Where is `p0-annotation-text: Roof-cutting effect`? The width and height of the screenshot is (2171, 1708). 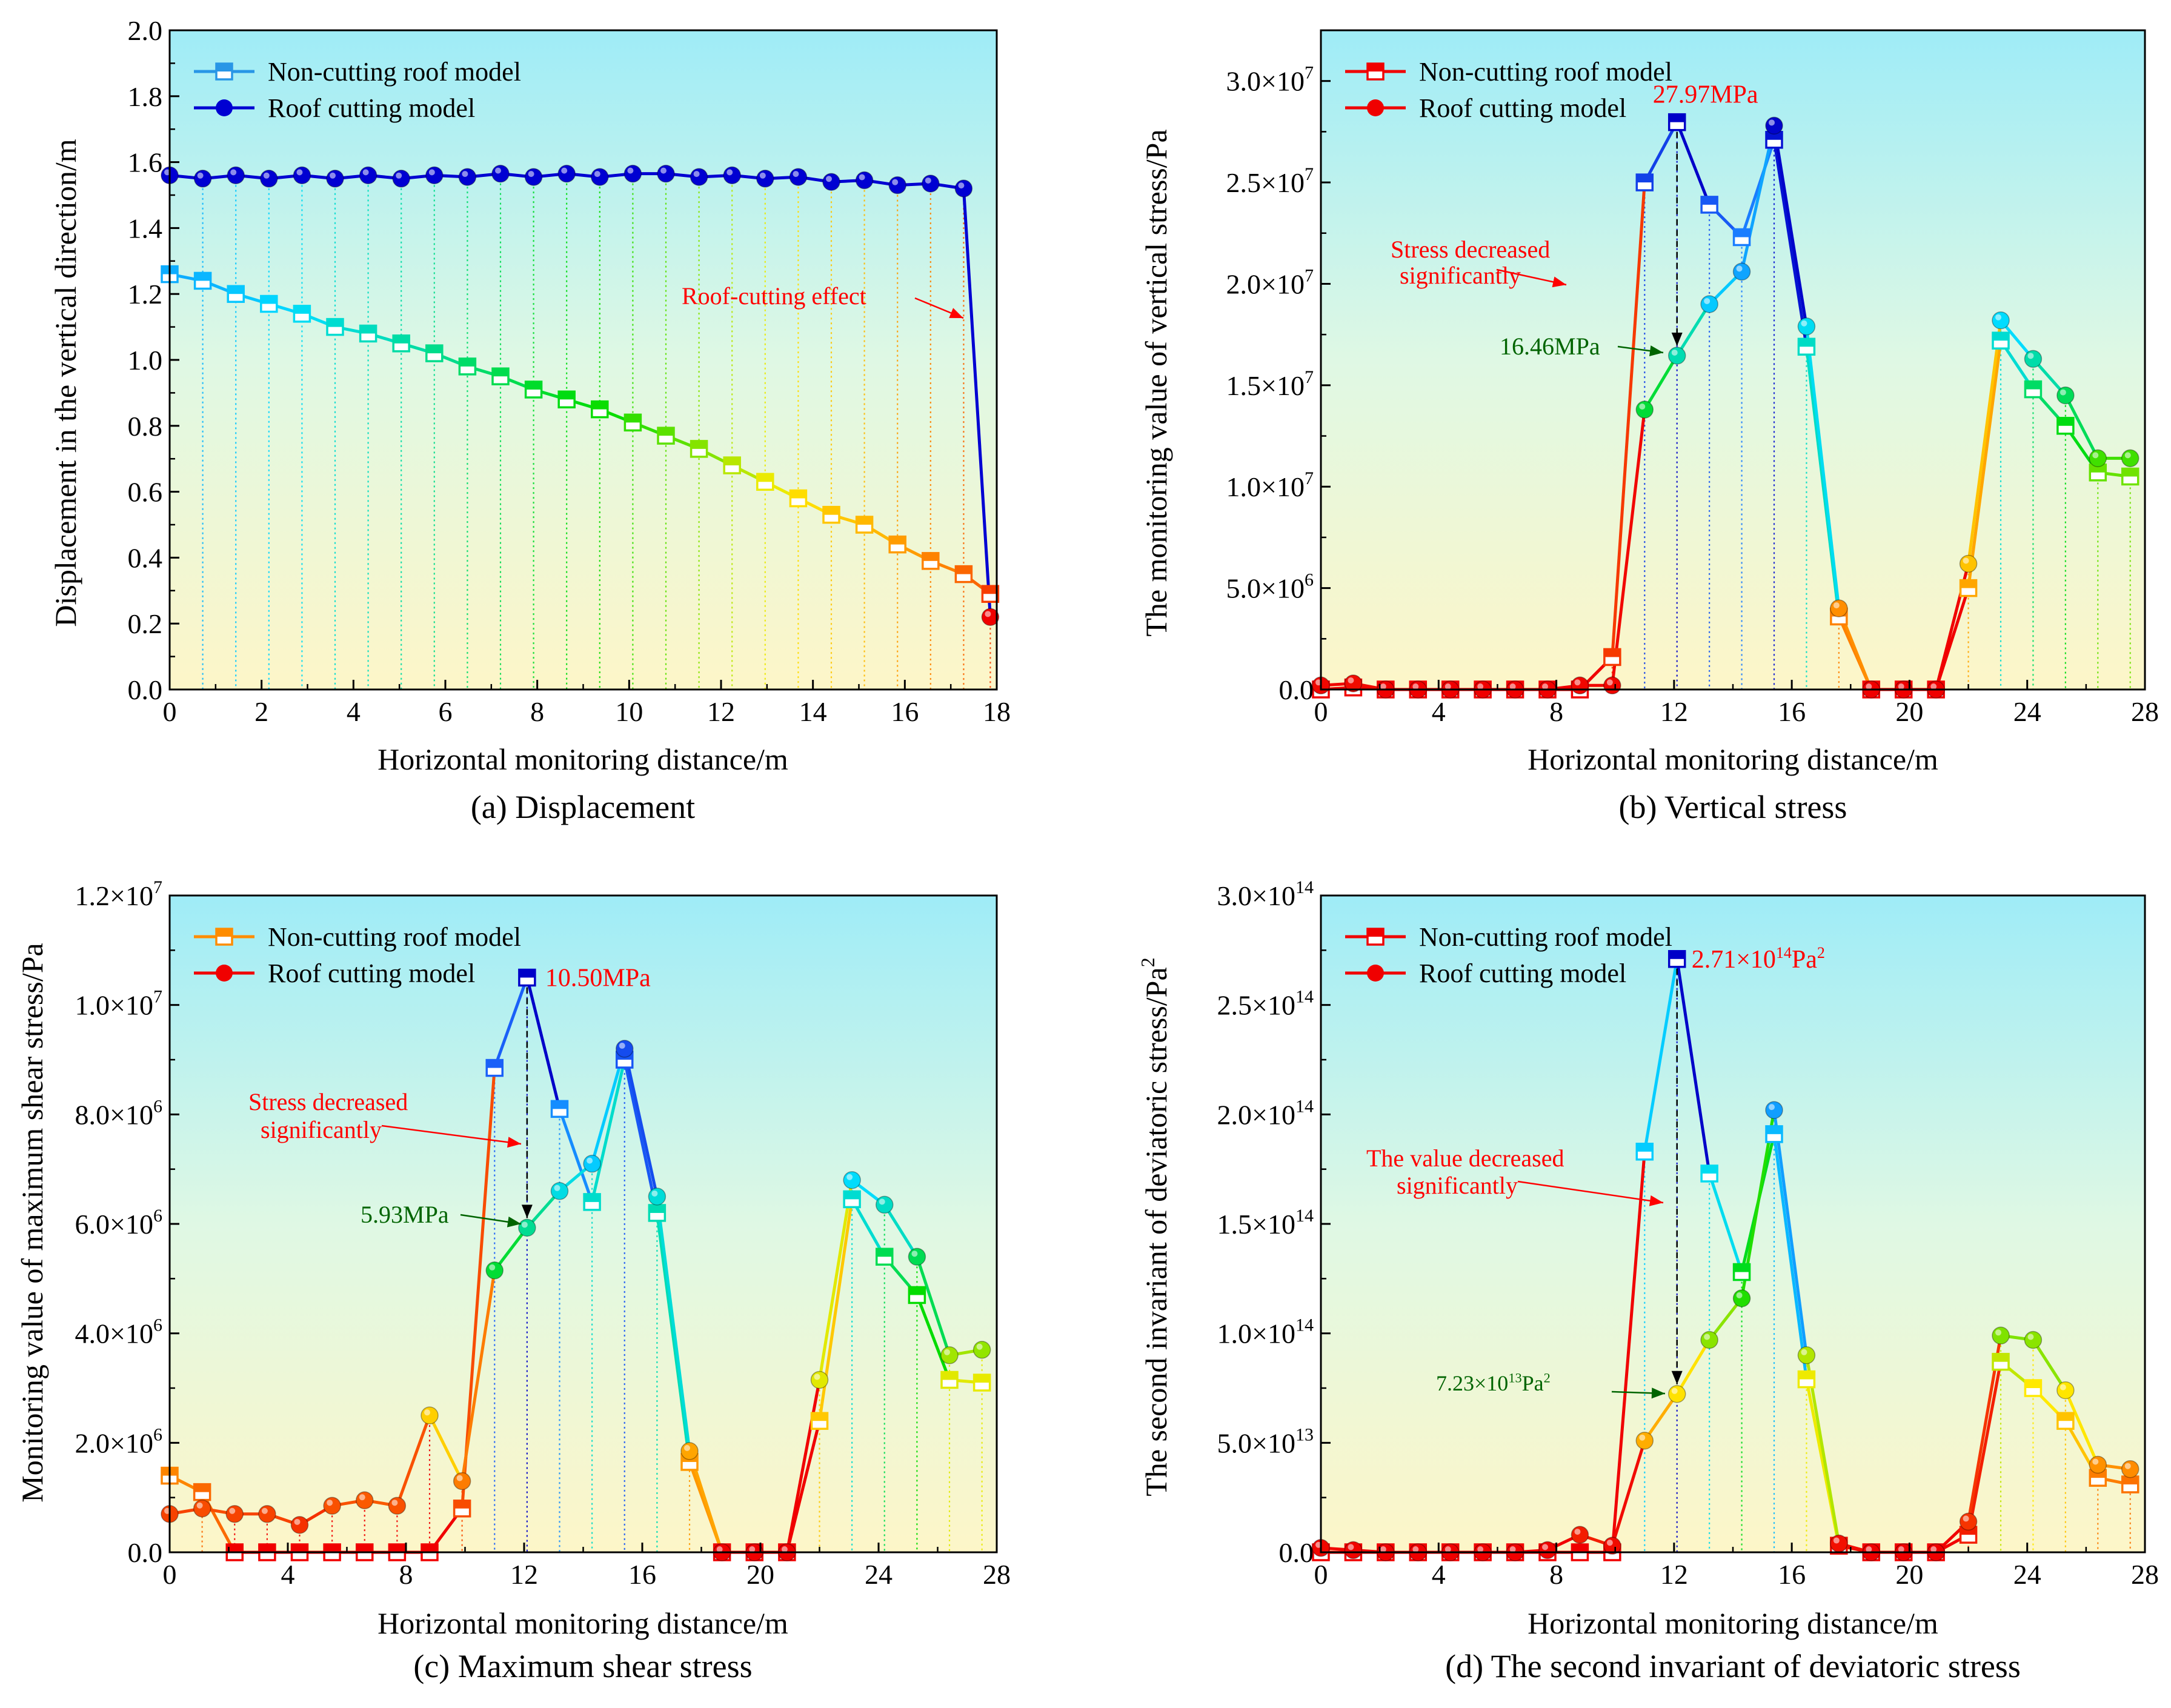
p0-annotation-text: Roof-cutting effect is located at coordinates (774, 296).